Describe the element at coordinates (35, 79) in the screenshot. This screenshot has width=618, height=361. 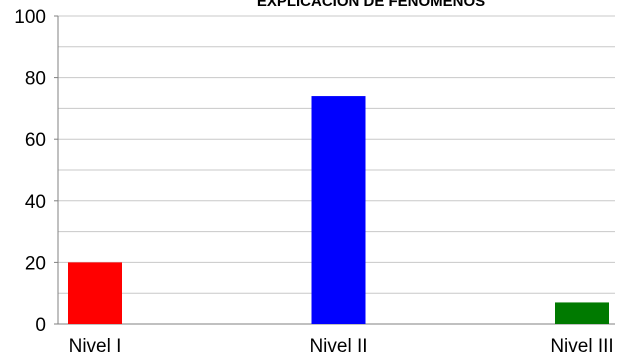
I see `y-tick-label: 80` at that location.